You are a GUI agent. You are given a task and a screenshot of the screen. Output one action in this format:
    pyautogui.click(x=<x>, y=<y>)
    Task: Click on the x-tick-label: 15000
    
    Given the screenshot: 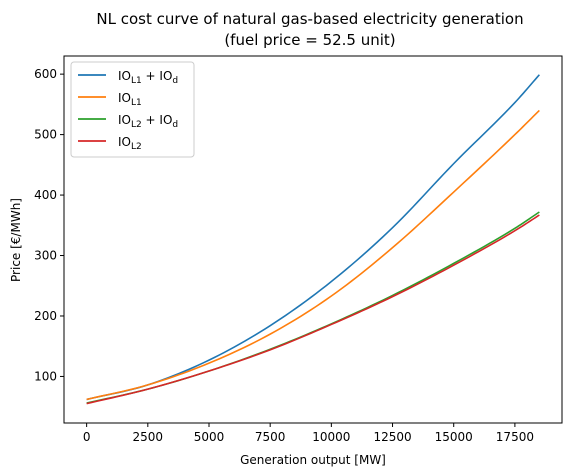 What is the action you would take?
    pyautogui.click(x=454, y=437)
    